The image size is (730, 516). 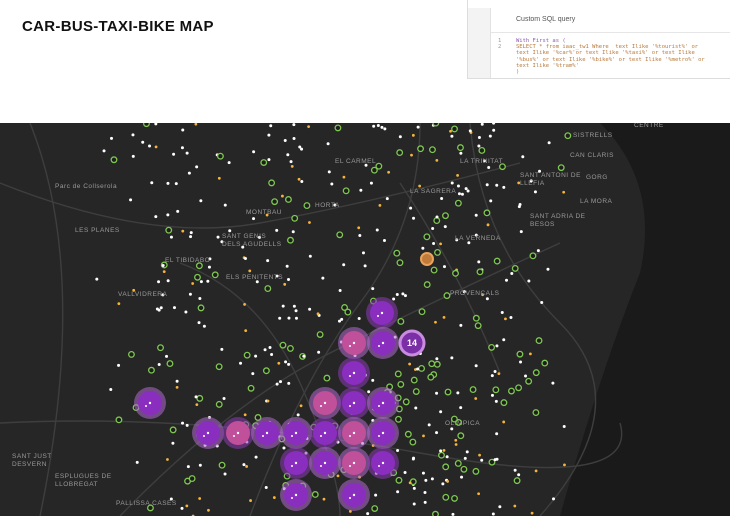 I want to click on place-label: MONTBAU, so click(x=264, y=212).